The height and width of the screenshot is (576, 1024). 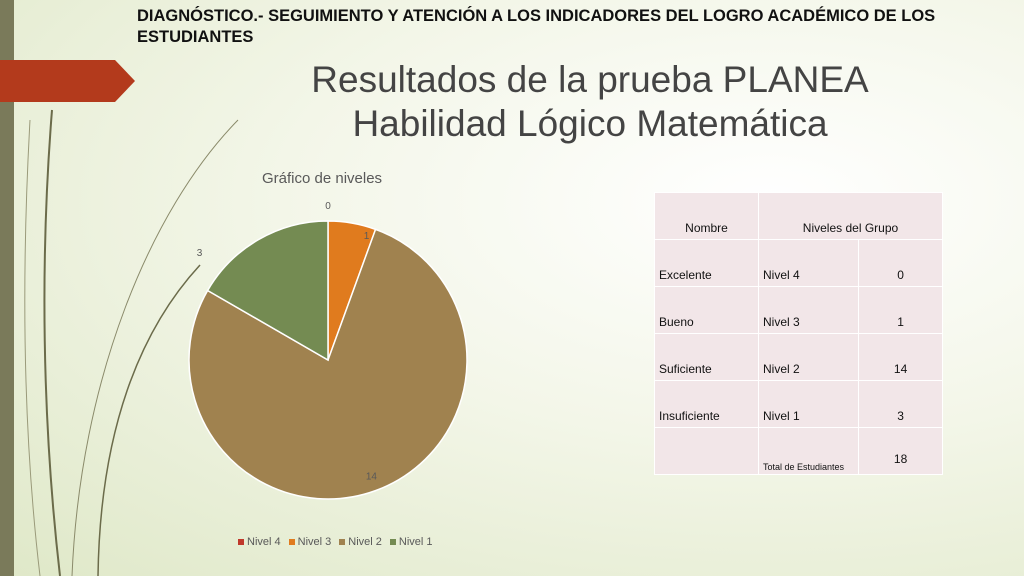 I want to click on red-tab-decoration, so click(x=67, y=81).